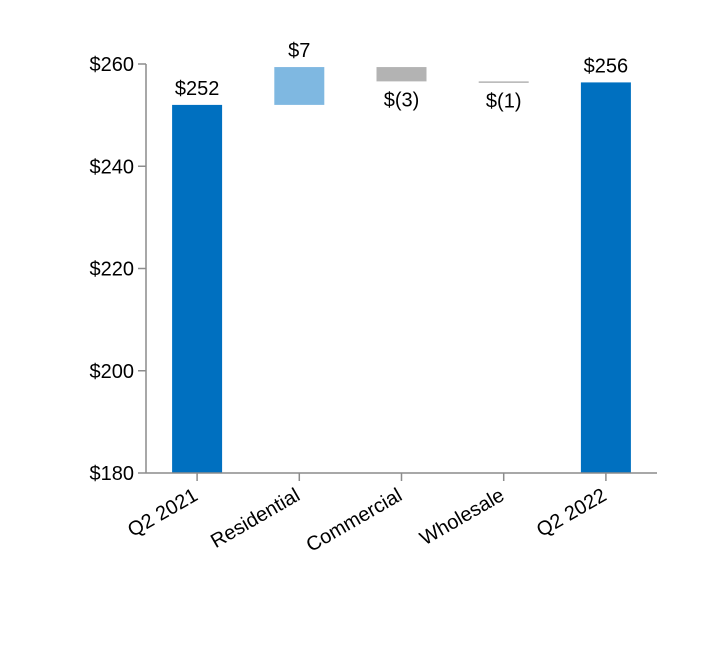  What do you see at coordinates (606, 66) in the screenshot?
I see `data-label: $256` at bounding box center [606, 66].